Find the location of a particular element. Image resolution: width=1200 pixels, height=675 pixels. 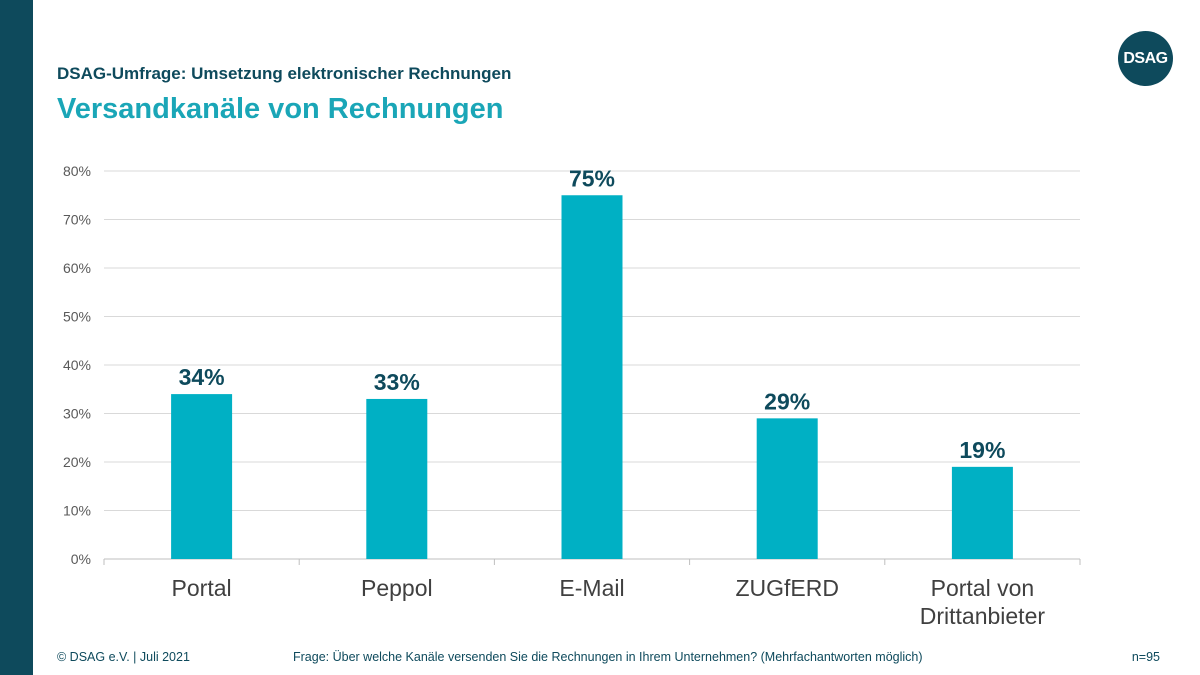

category-label: Drittanbieter is located at coordinates (983, 616).